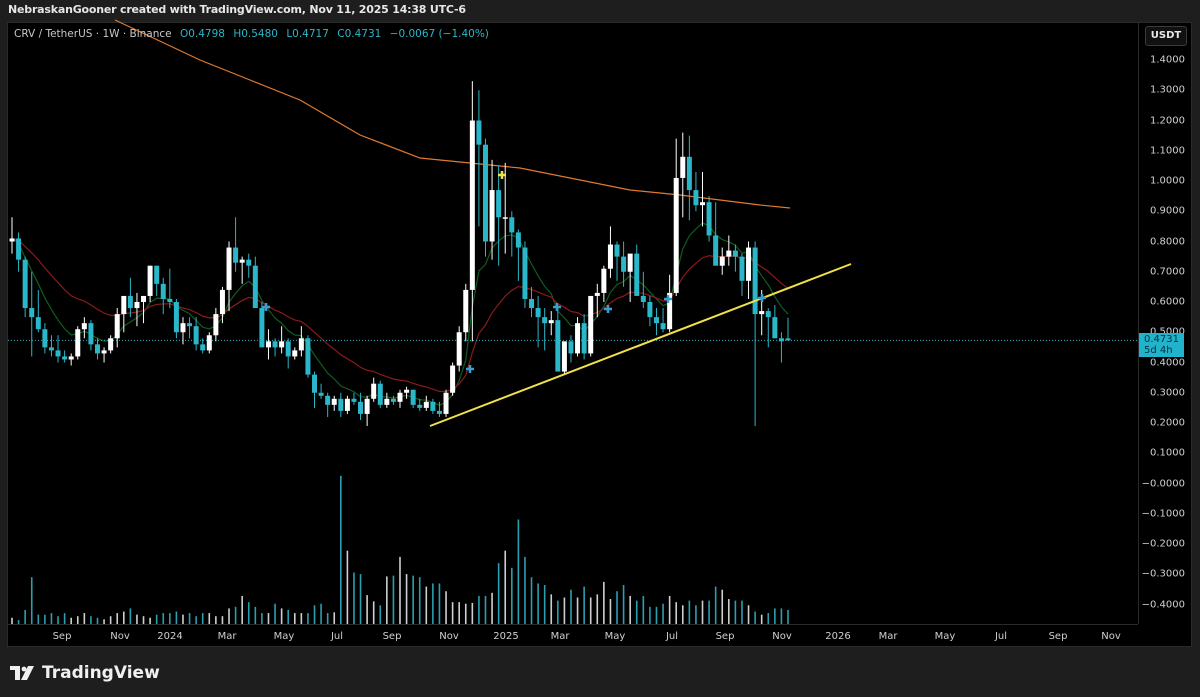 This screenshot has height=697, width=1200. Describe the element at coordinates (1163, 514) in the screenshot. I see `price-tick: −0.1000` at that location.